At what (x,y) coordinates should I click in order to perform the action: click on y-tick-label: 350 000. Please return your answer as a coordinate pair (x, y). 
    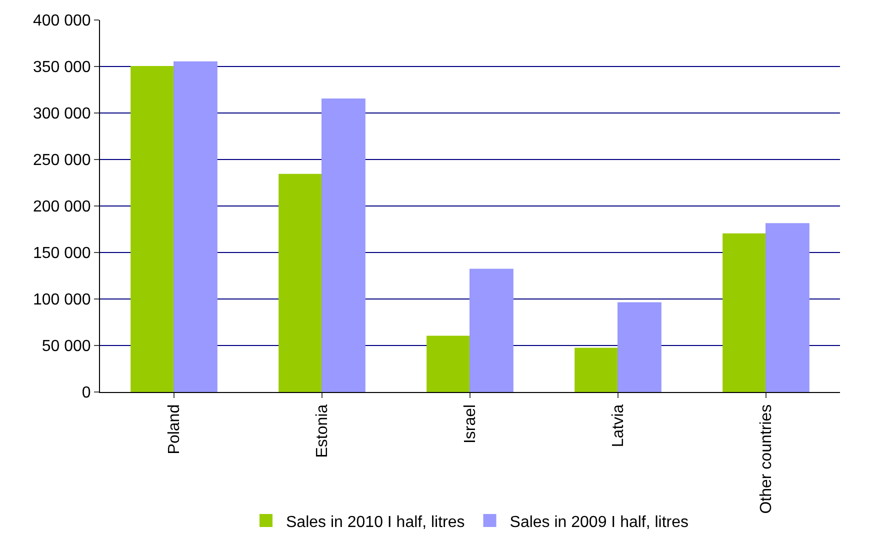
    Looking at the image, I should click on (61, 67).